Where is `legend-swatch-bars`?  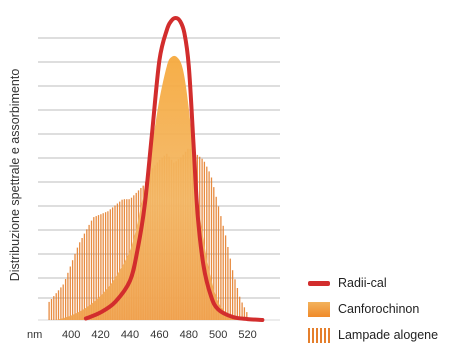 legend-swatch-bars is located at coordinates (319, 335).